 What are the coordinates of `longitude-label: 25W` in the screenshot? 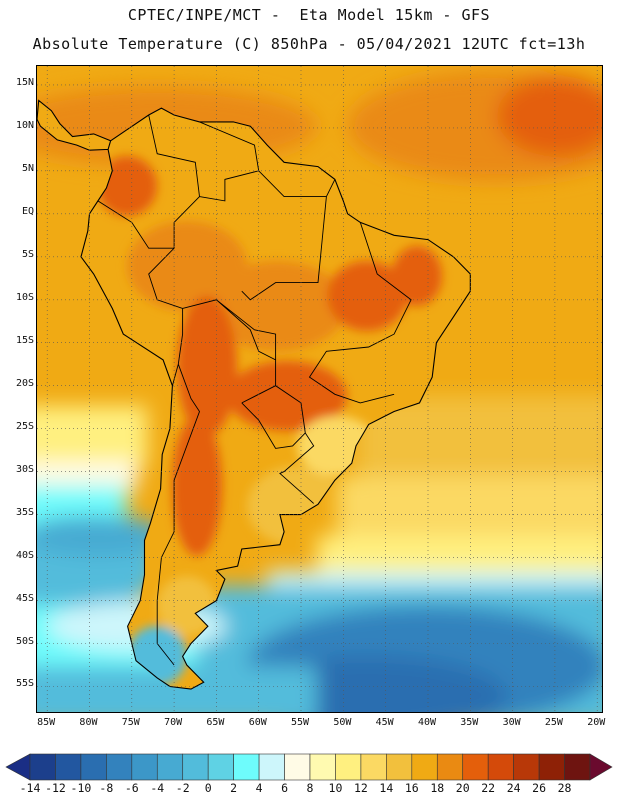 It's located at (553, 722).